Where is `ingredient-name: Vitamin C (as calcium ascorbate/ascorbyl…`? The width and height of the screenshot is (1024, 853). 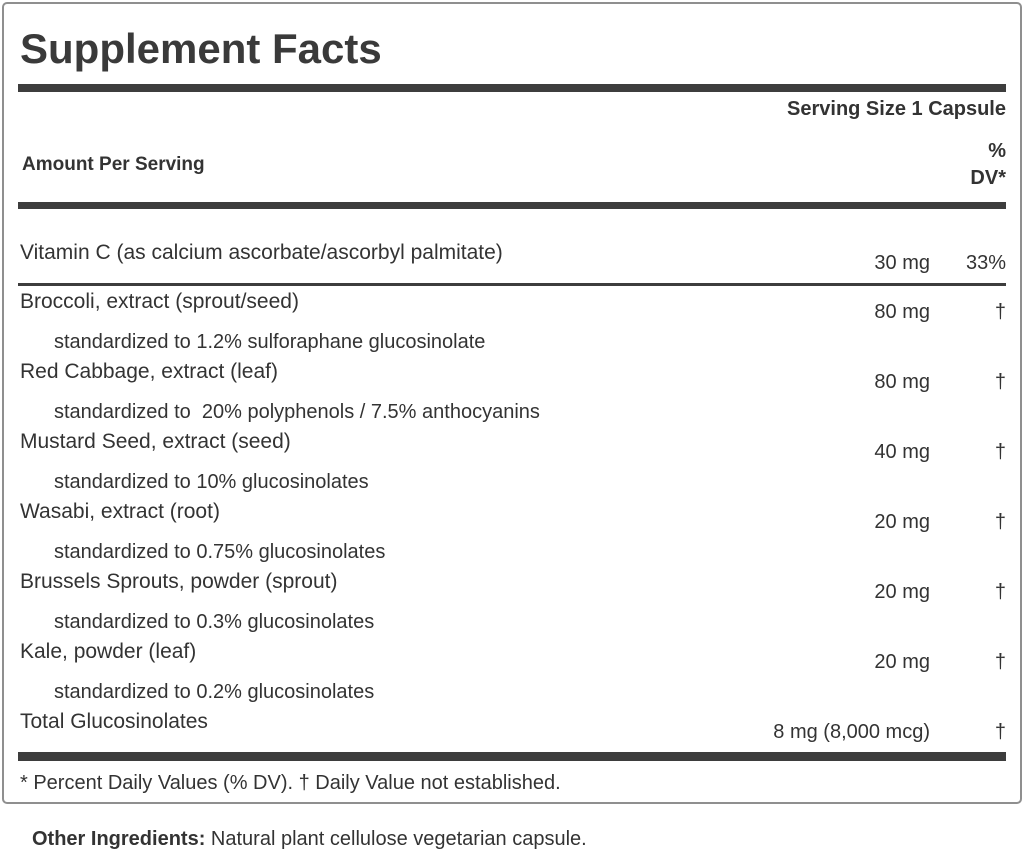
ingredient-name: Vitamin C (as calcium ascorbate/ascorbyl… is located at coordinates (261, 252).